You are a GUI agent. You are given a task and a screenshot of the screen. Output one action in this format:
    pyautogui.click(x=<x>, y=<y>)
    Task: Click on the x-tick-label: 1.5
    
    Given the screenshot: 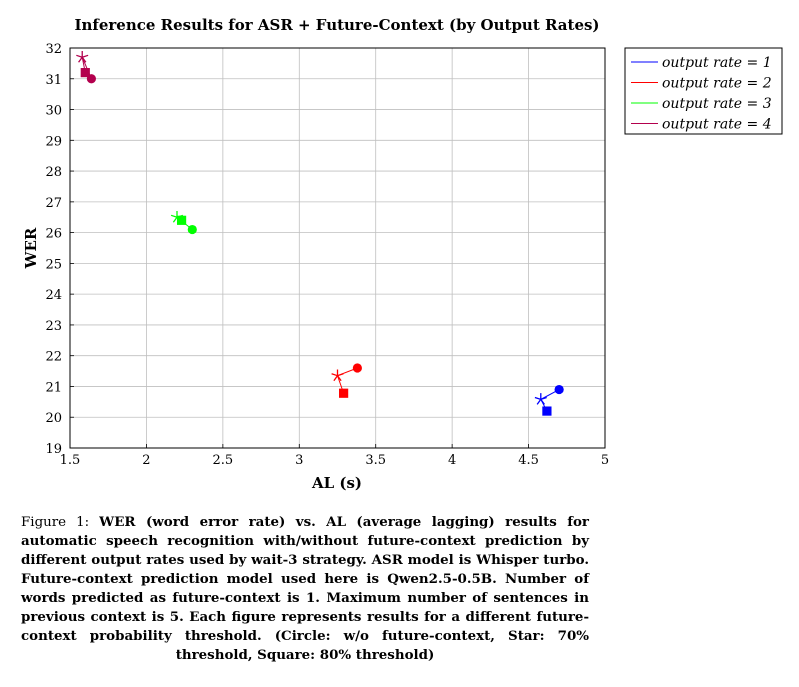 What is the action you would take?
    pyautogui.click(x=70, y=460)
    